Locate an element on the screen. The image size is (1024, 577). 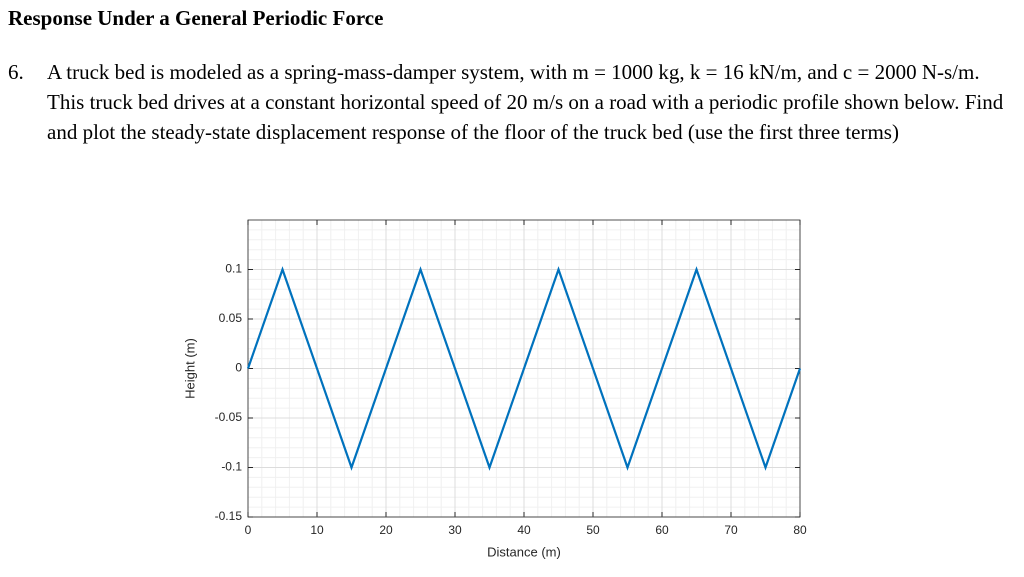
y-tick-label: 0.1 is located at coordinates (233, 269).